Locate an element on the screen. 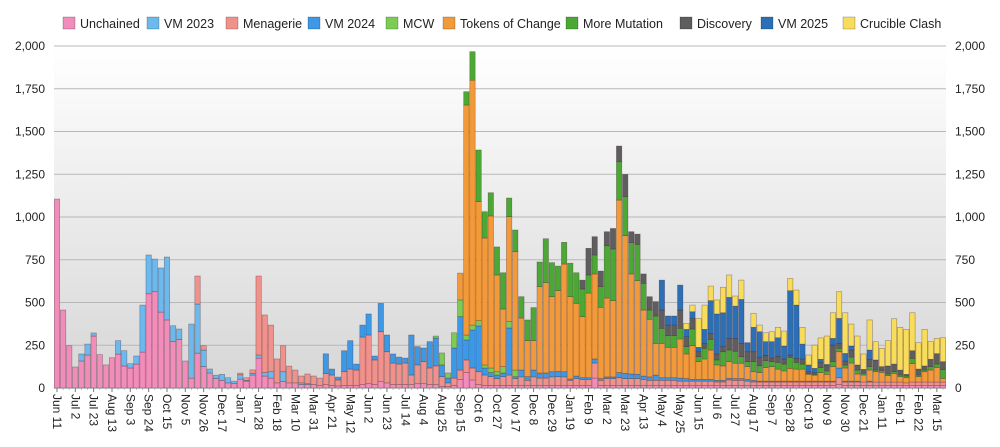 The image size is (1000, 447). y-tick-label-left: 250 is located at coordinates (35, 345).